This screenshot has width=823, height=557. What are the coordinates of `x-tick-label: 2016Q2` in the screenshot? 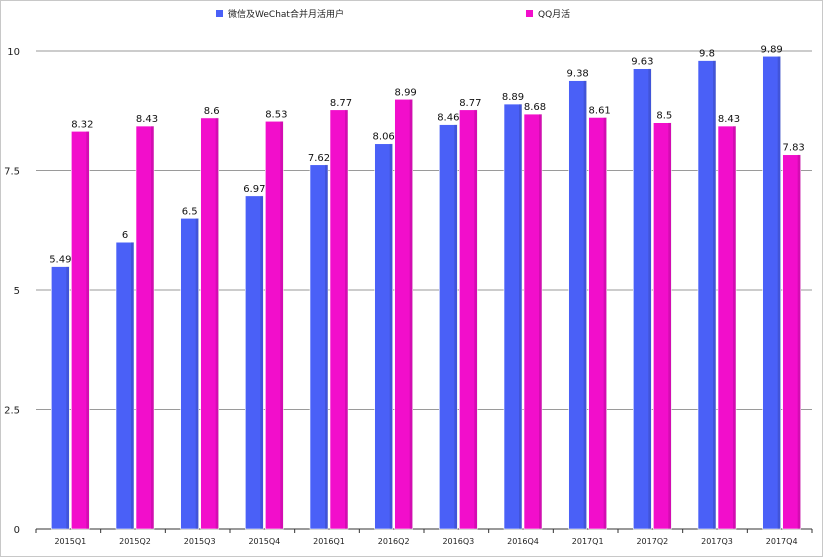 It's located at (394, 541).